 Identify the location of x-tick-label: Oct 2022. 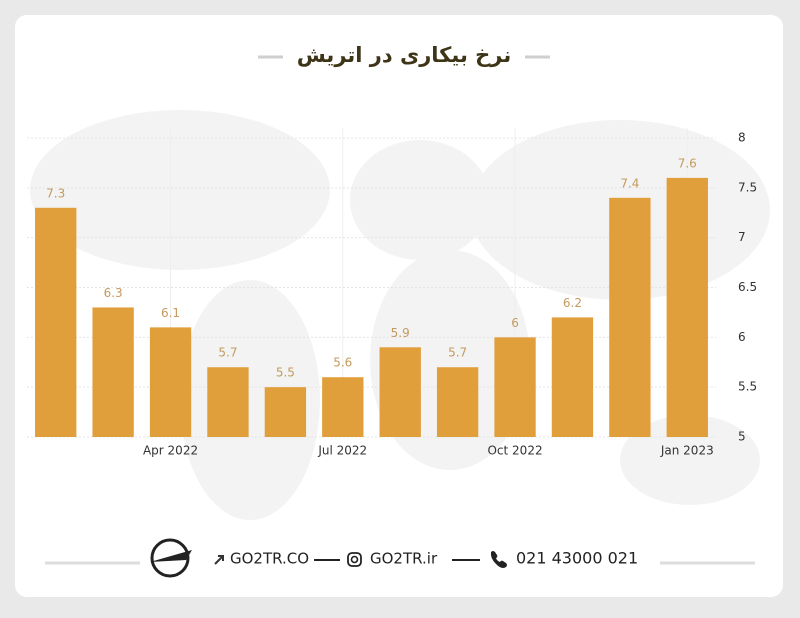
(514, 451).